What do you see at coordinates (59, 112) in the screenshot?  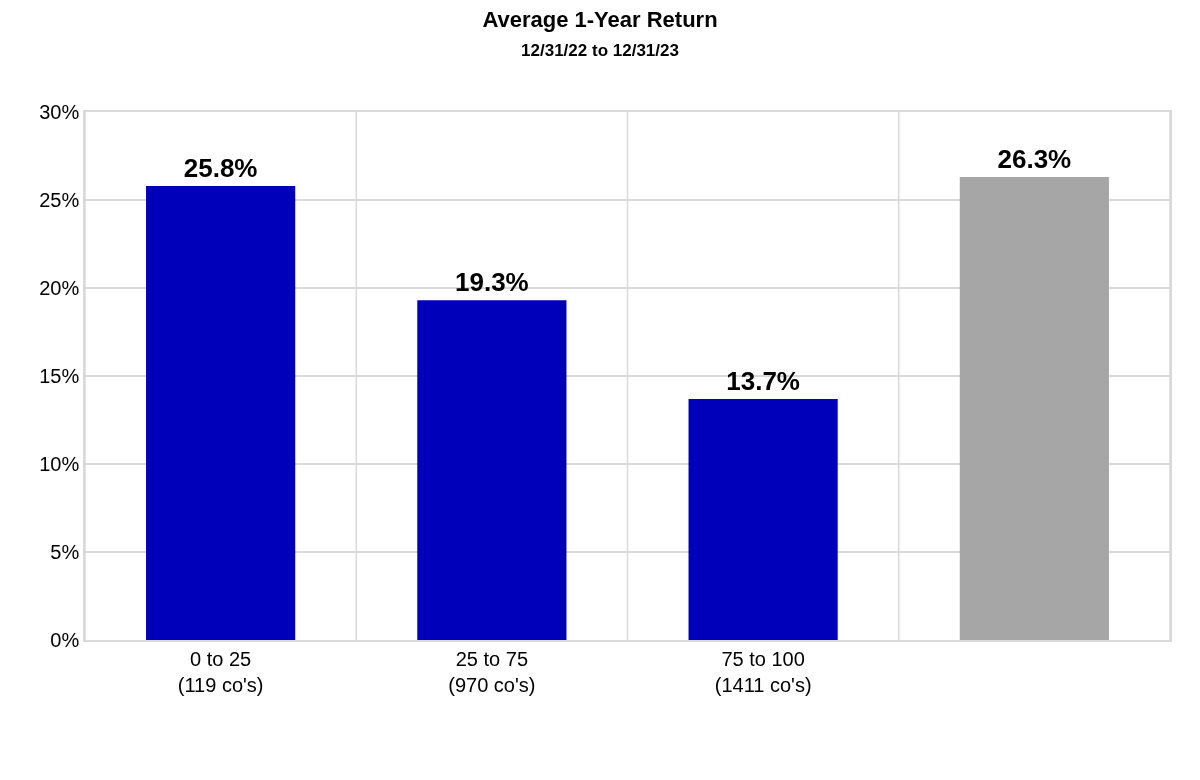 I see `y-tick-label: 30%` at bounding box center [59, 112].